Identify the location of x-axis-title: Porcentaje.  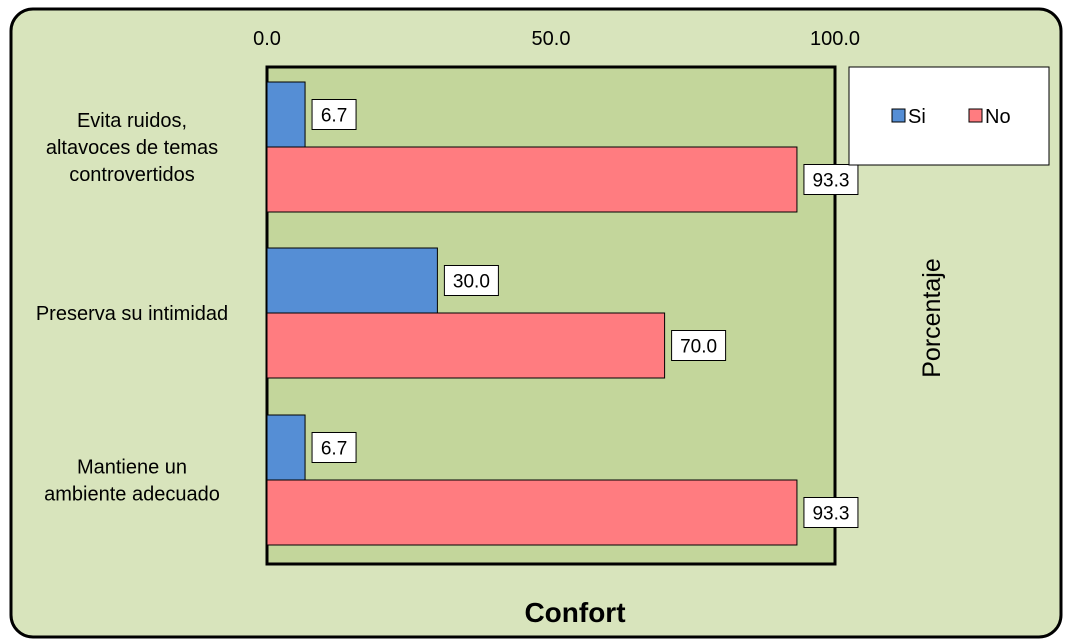
(932, 318).